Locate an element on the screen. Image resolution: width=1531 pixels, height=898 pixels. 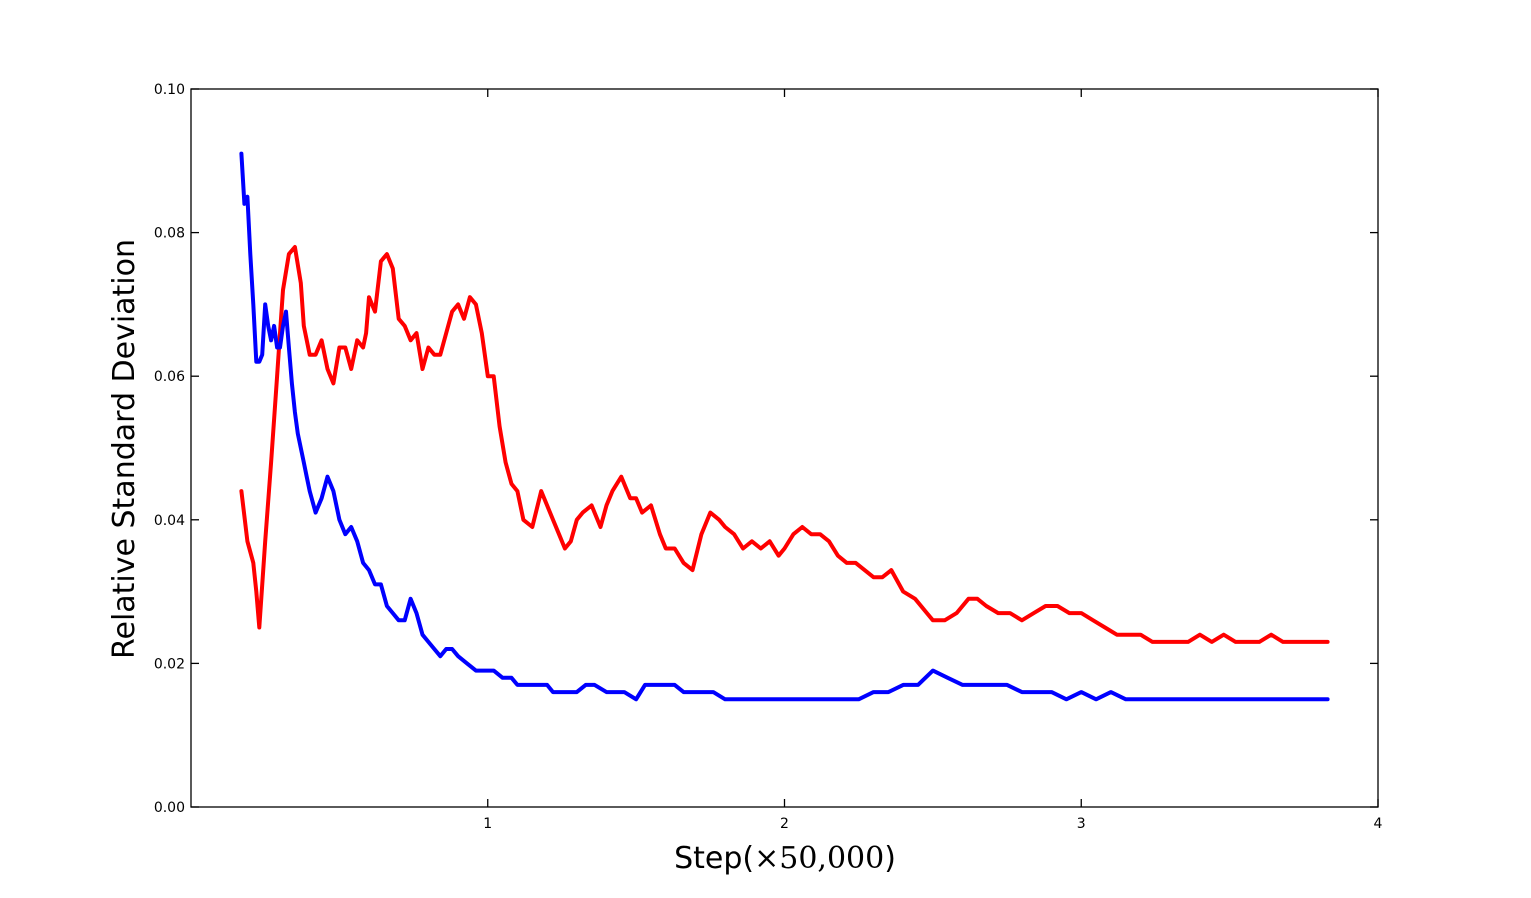
x-axis-label-suffix: ) is located at coordinates (890, 858).